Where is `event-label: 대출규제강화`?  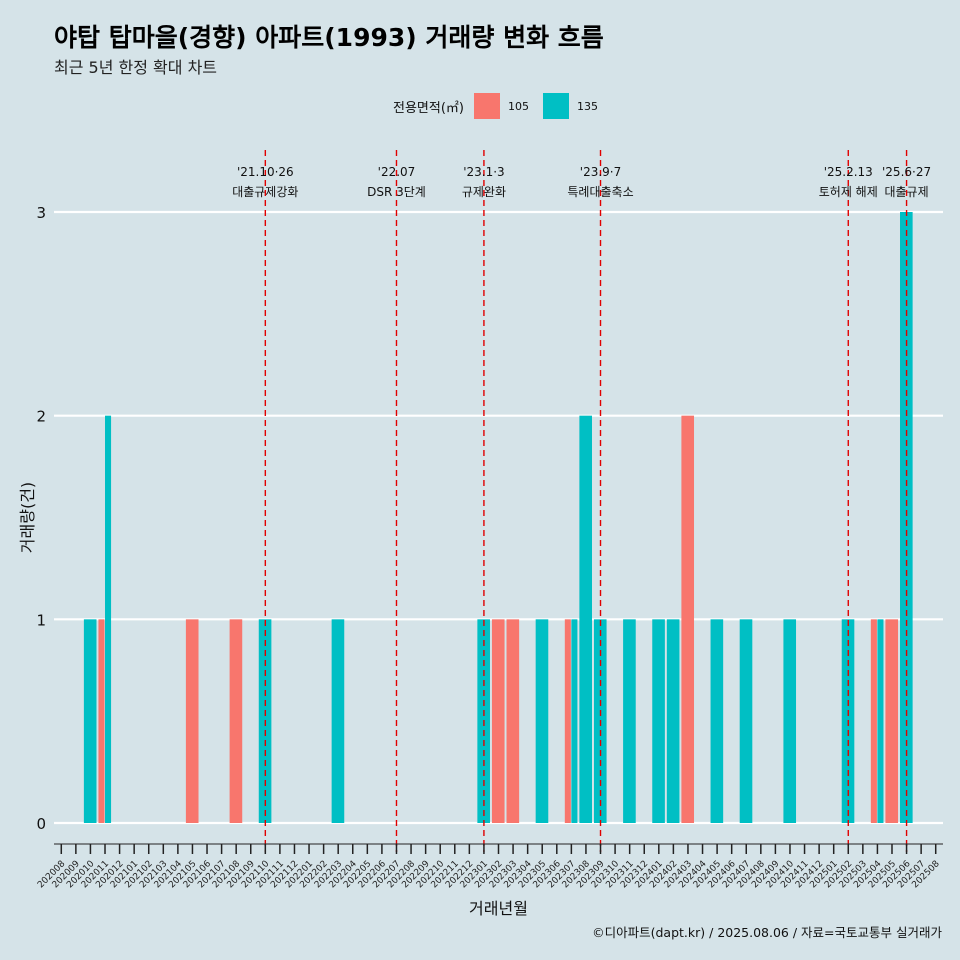
event-label: 대출규제강화 is located at coordinates (265, 192).